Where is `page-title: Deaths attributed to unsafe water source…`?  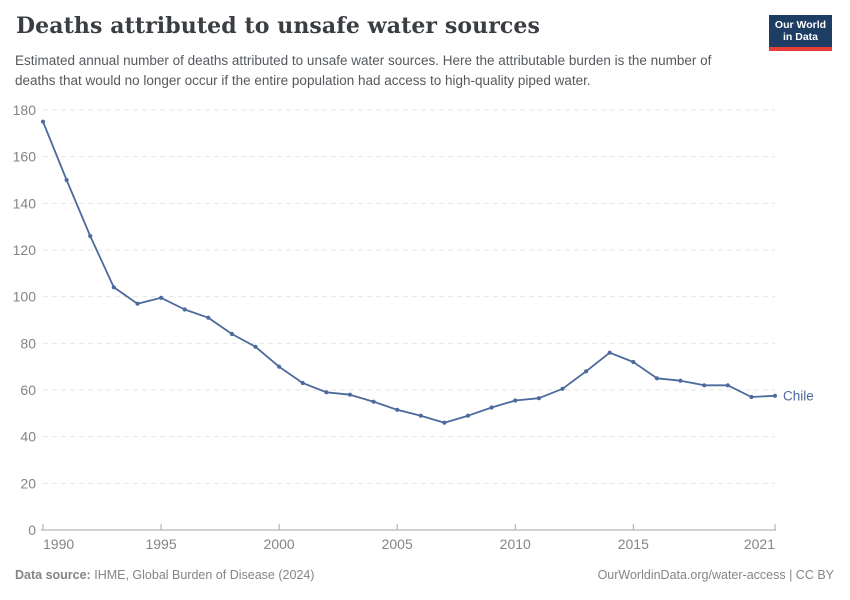
page-title: Deaths attributed to unsafe water source… is located at coordinates (278, 26).